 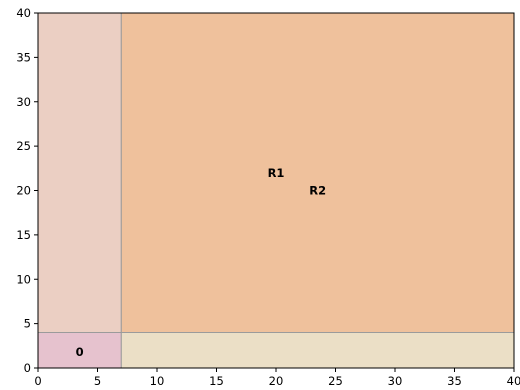 I want to click on x-axis: 0 5 10 15 20 25 30 35 40, so click(x=277, y=378).